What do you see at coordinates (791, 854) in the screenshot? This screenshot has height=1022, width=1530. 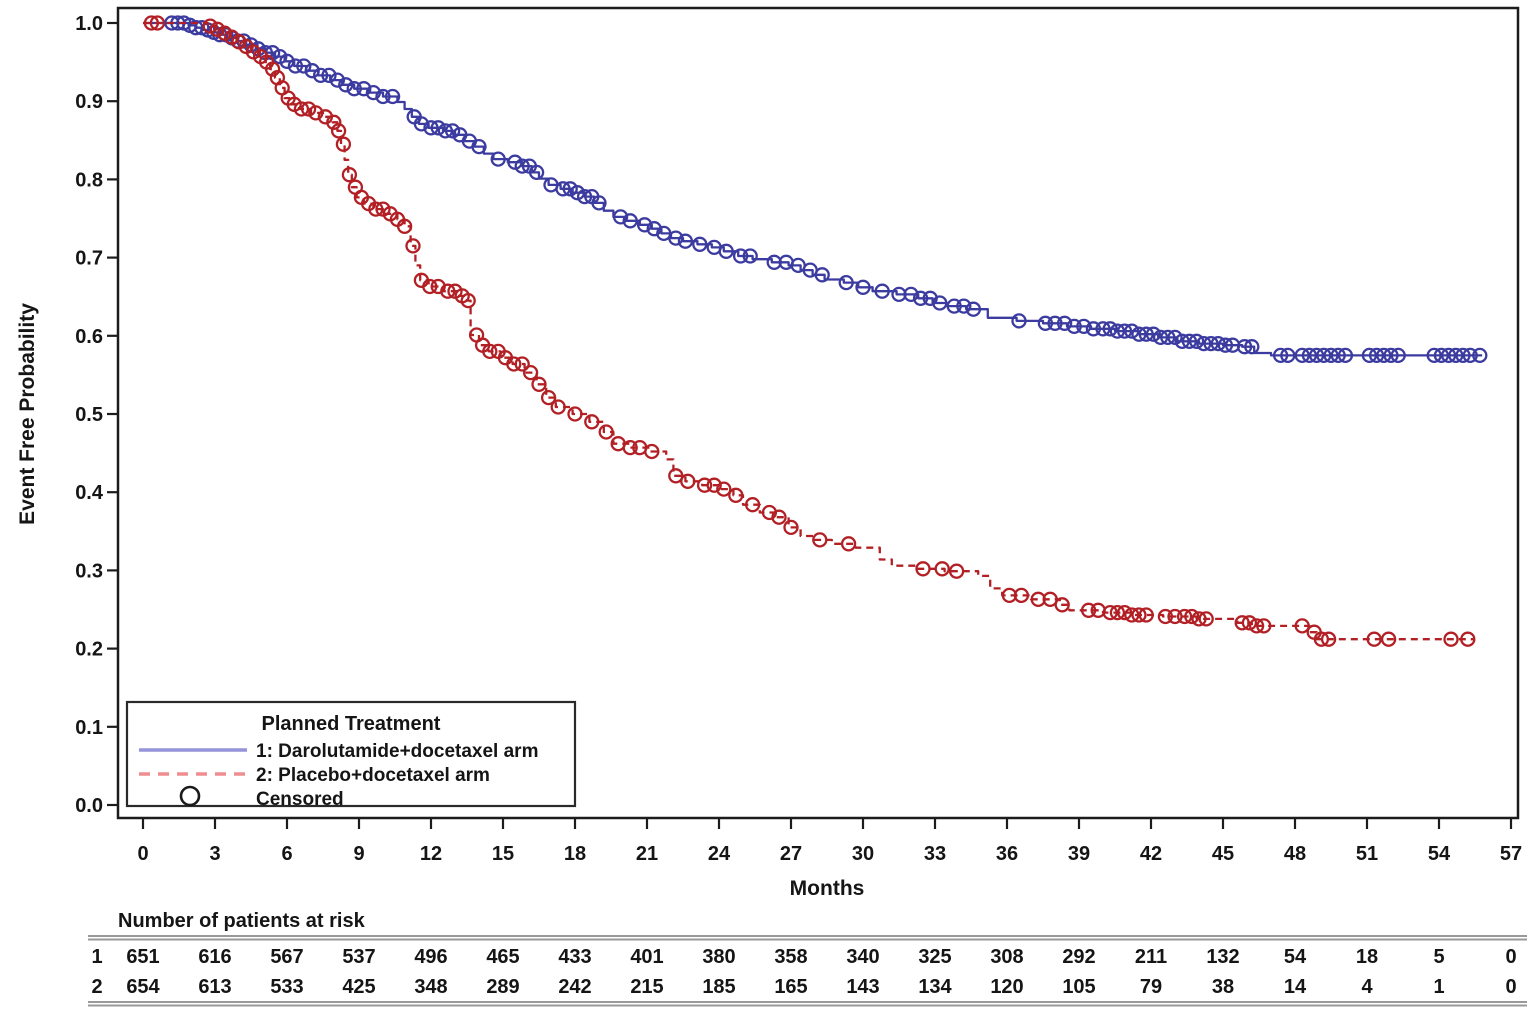 I see `x-tick-label: 27` at bounding box center [791, 854].